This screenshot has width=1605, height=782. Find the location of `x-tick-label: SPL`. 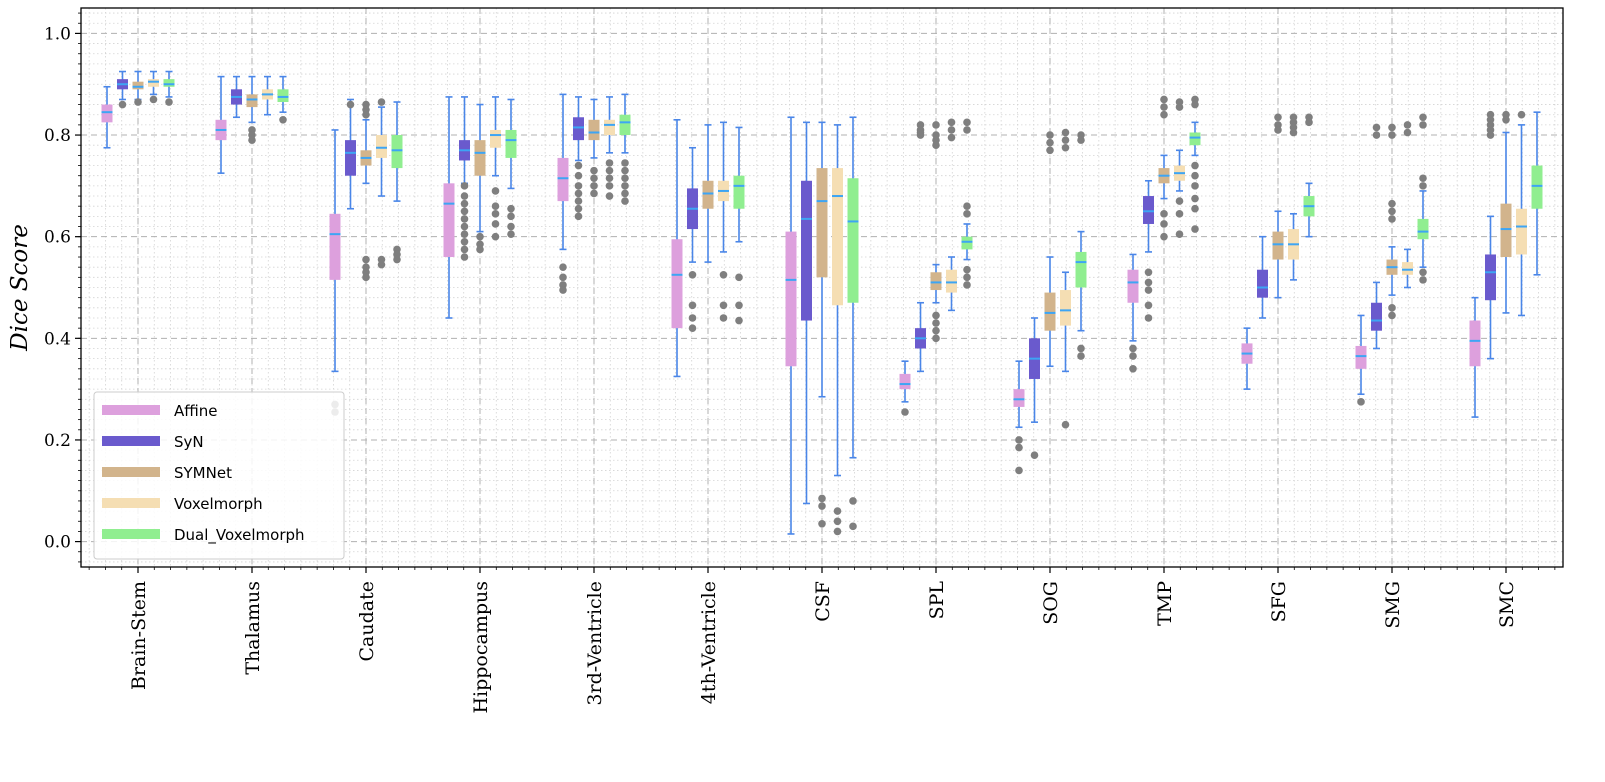

x-tick-label: SPL is located at coordinates (937, 600).